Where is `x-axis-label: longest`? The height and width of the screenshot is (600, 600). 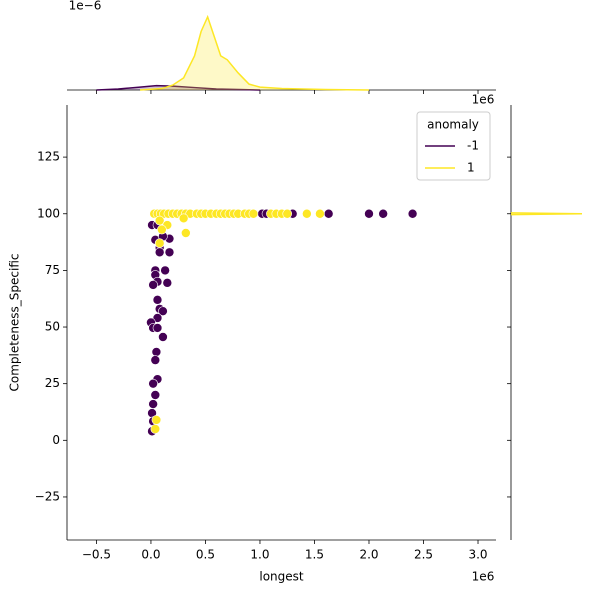 x-axis-label: longest is located at coordinates (281, 577).